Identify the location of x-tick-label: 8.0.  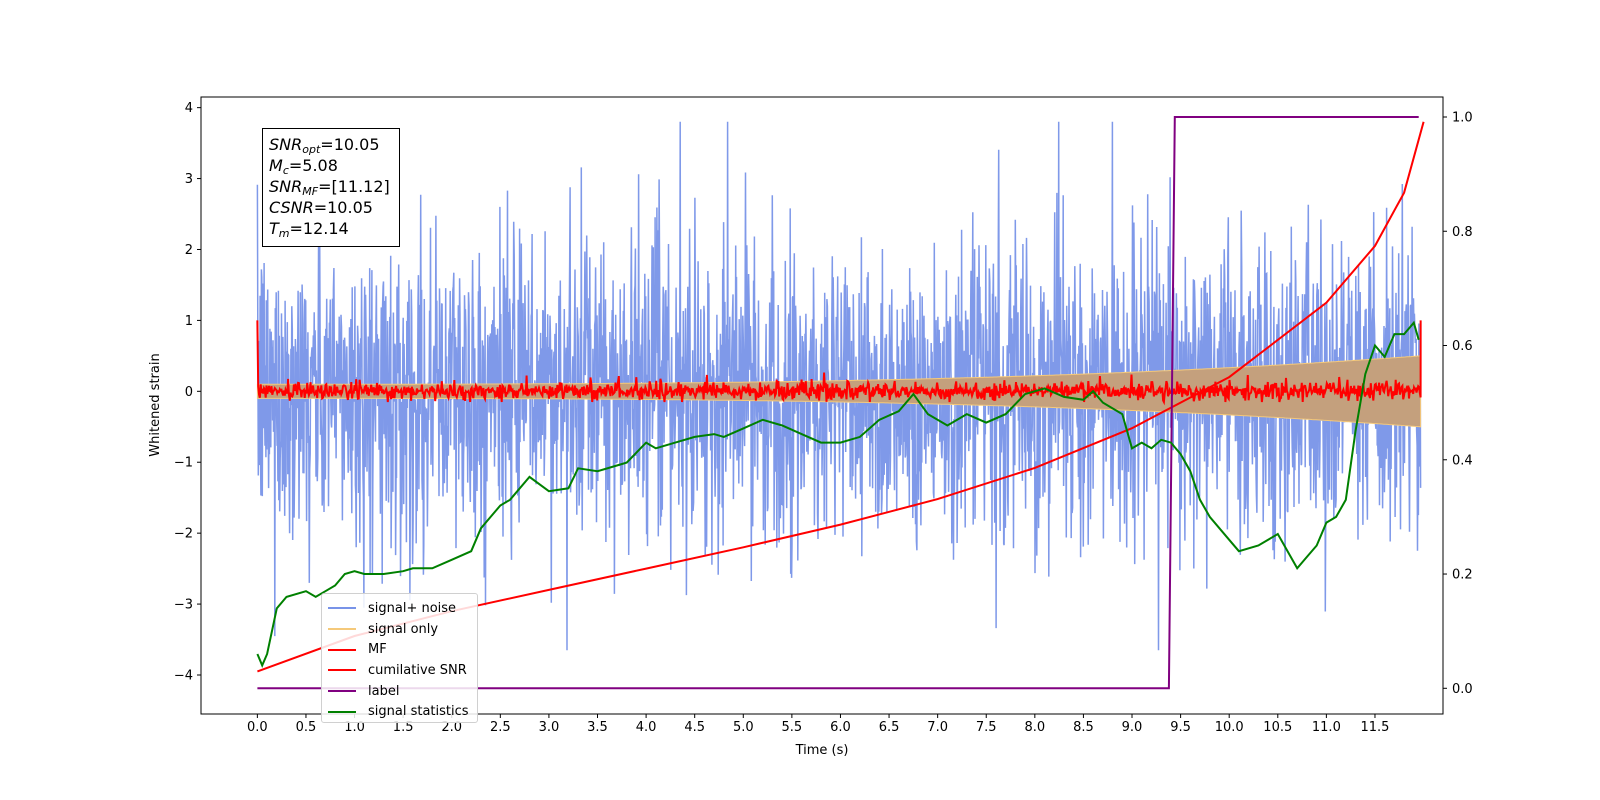
(1034, 727).